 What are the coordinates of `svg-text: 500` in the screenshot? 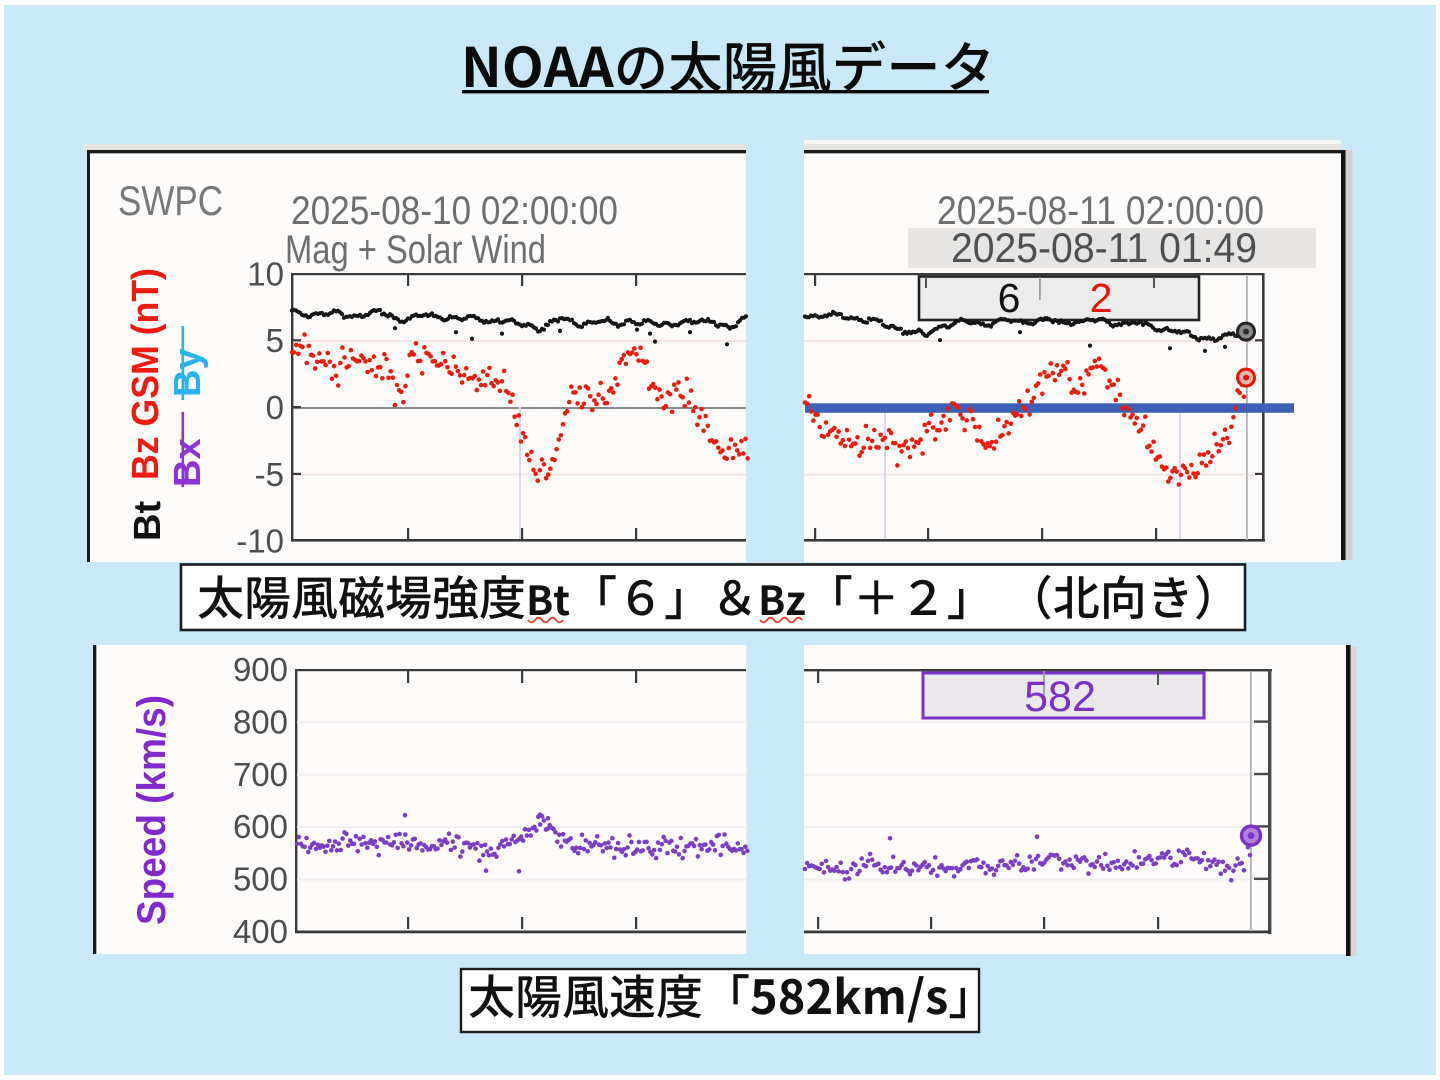 It's located at (260, 879).